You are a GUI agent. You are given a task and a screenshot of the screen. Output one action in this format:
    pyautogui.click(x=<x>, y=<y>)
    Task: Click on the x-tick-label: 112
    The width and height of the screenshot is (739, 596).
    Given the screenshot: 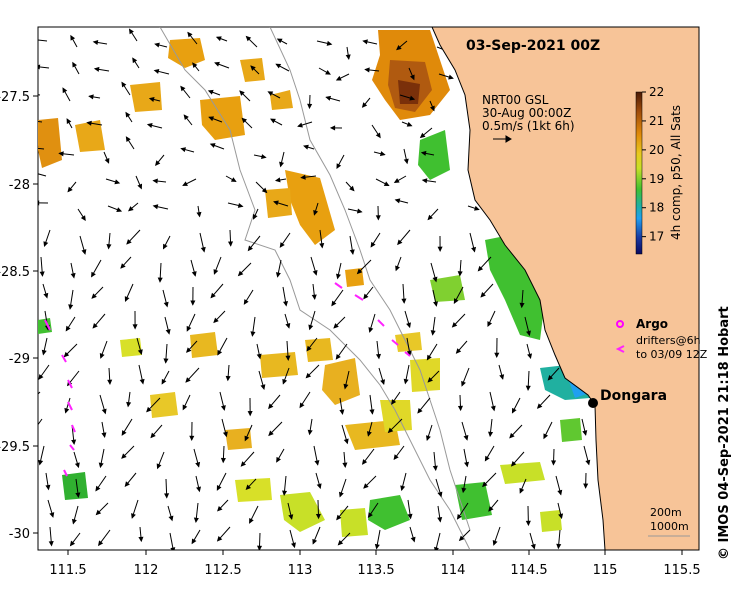 What is the action you would take?
    pyautogui.click(x=146, y=570)
    